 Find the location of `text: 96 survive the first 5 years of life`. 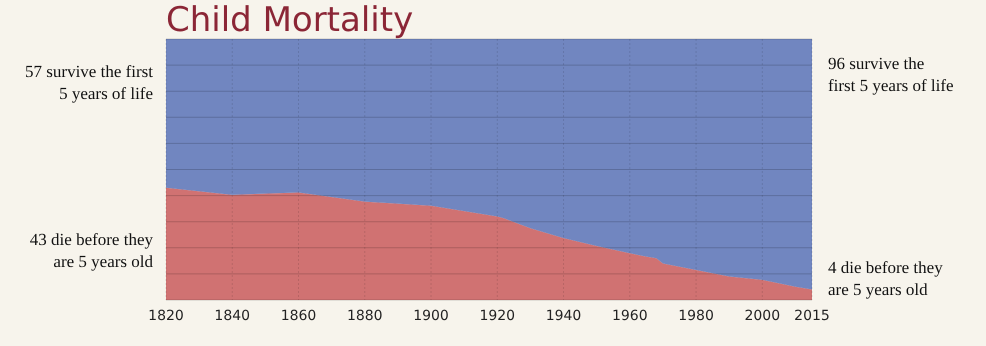

text: 96 survive the first 5 years of life is located at coordinates (891, 74).